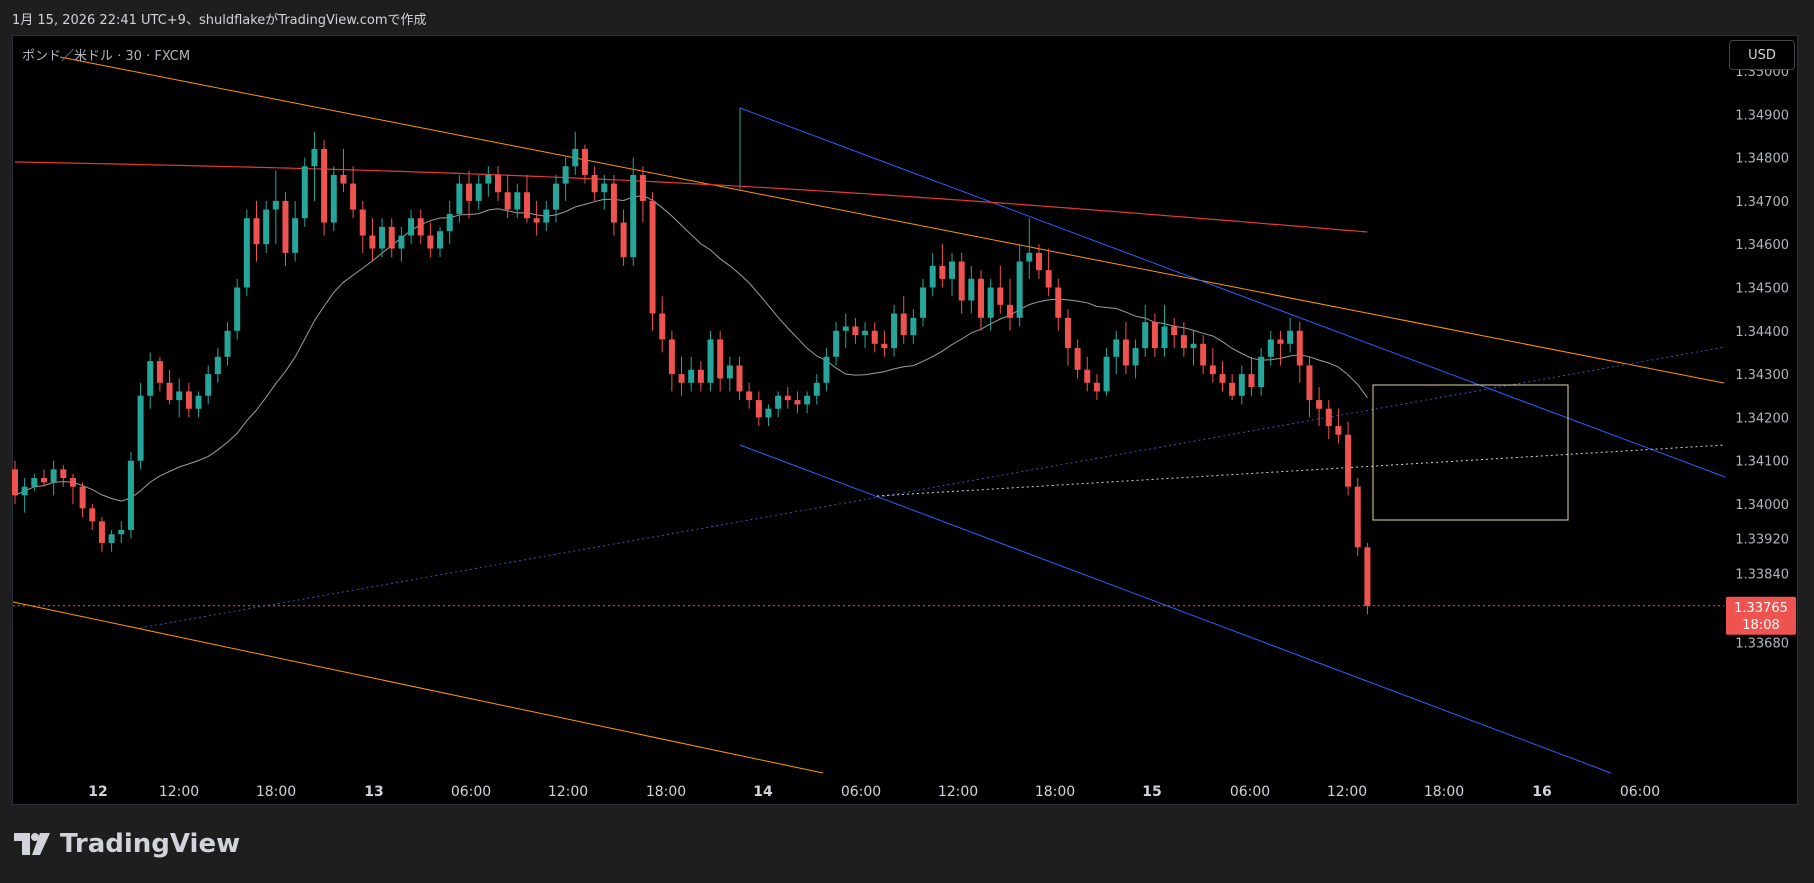 Image resolution: width=1814 pixels, height=883 pixels. What do you see at coordinates (1762, 159) in the screenshot?
I see `price-tick-label: 1.34800` at bounding box center [1762, 159].